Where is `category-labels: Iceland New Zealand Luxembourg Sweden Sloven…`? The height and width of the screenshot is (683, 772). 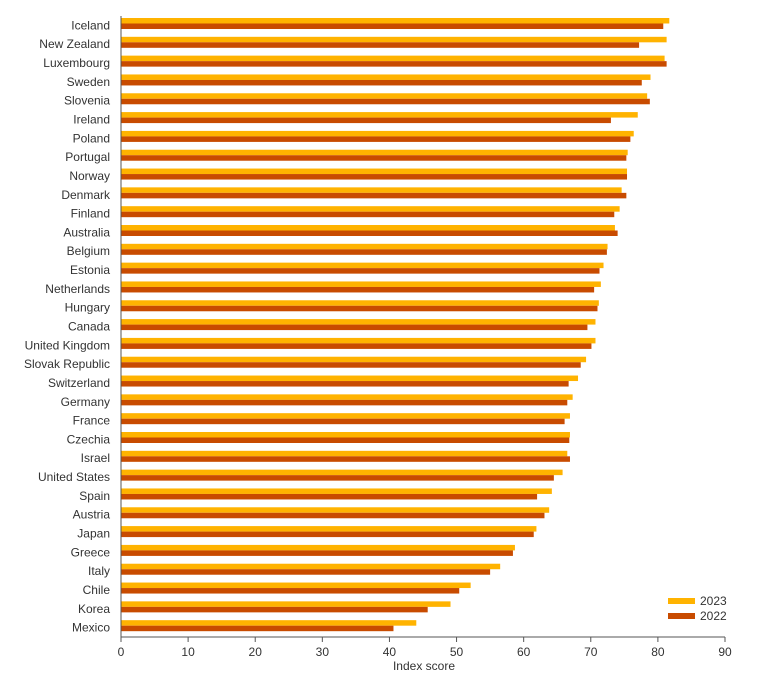
category-labels: Iceland New Zealand Luxembourg Sweden Sloven… is located at coordinates (67, 326).